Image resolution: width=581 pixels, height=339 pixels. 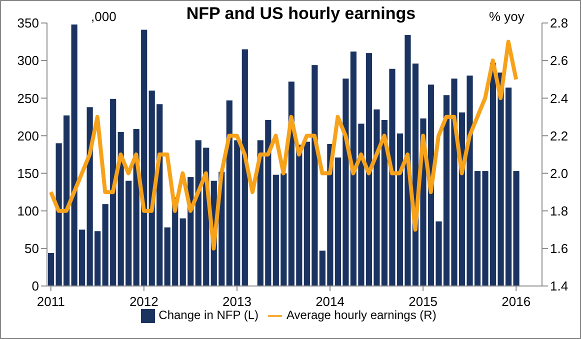 What do you see at coordinates (28, 23) in the screenshot?
I see `y-tick-label: 350` at bounding box center [28, 23].